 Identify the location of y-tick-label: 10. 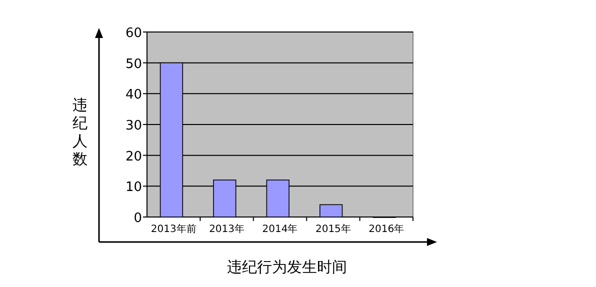
(133, 188).